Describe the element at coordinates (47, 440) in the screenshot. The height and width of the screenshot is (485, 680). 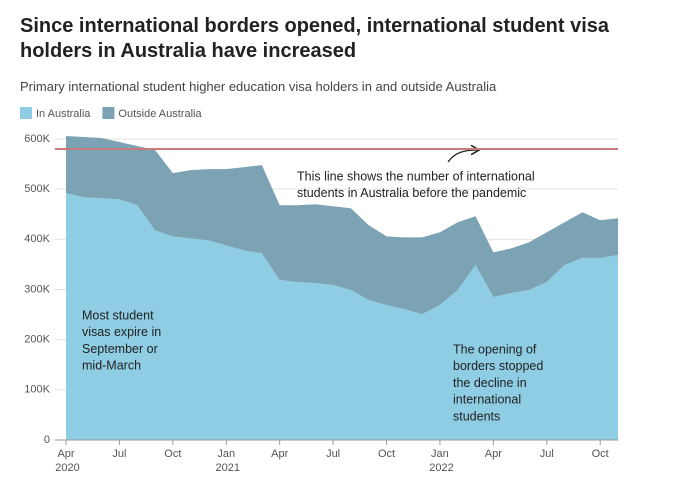
I see `y-tick-label: 0` at that location.